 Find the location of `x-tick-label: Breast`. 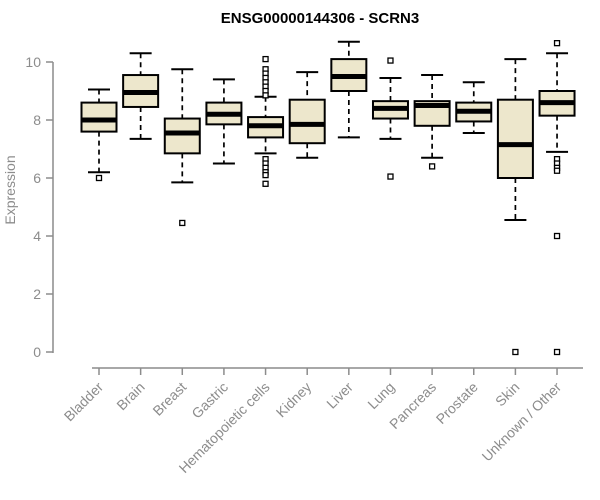

x-tick-label: Breast is located at coordinates (169, 399).